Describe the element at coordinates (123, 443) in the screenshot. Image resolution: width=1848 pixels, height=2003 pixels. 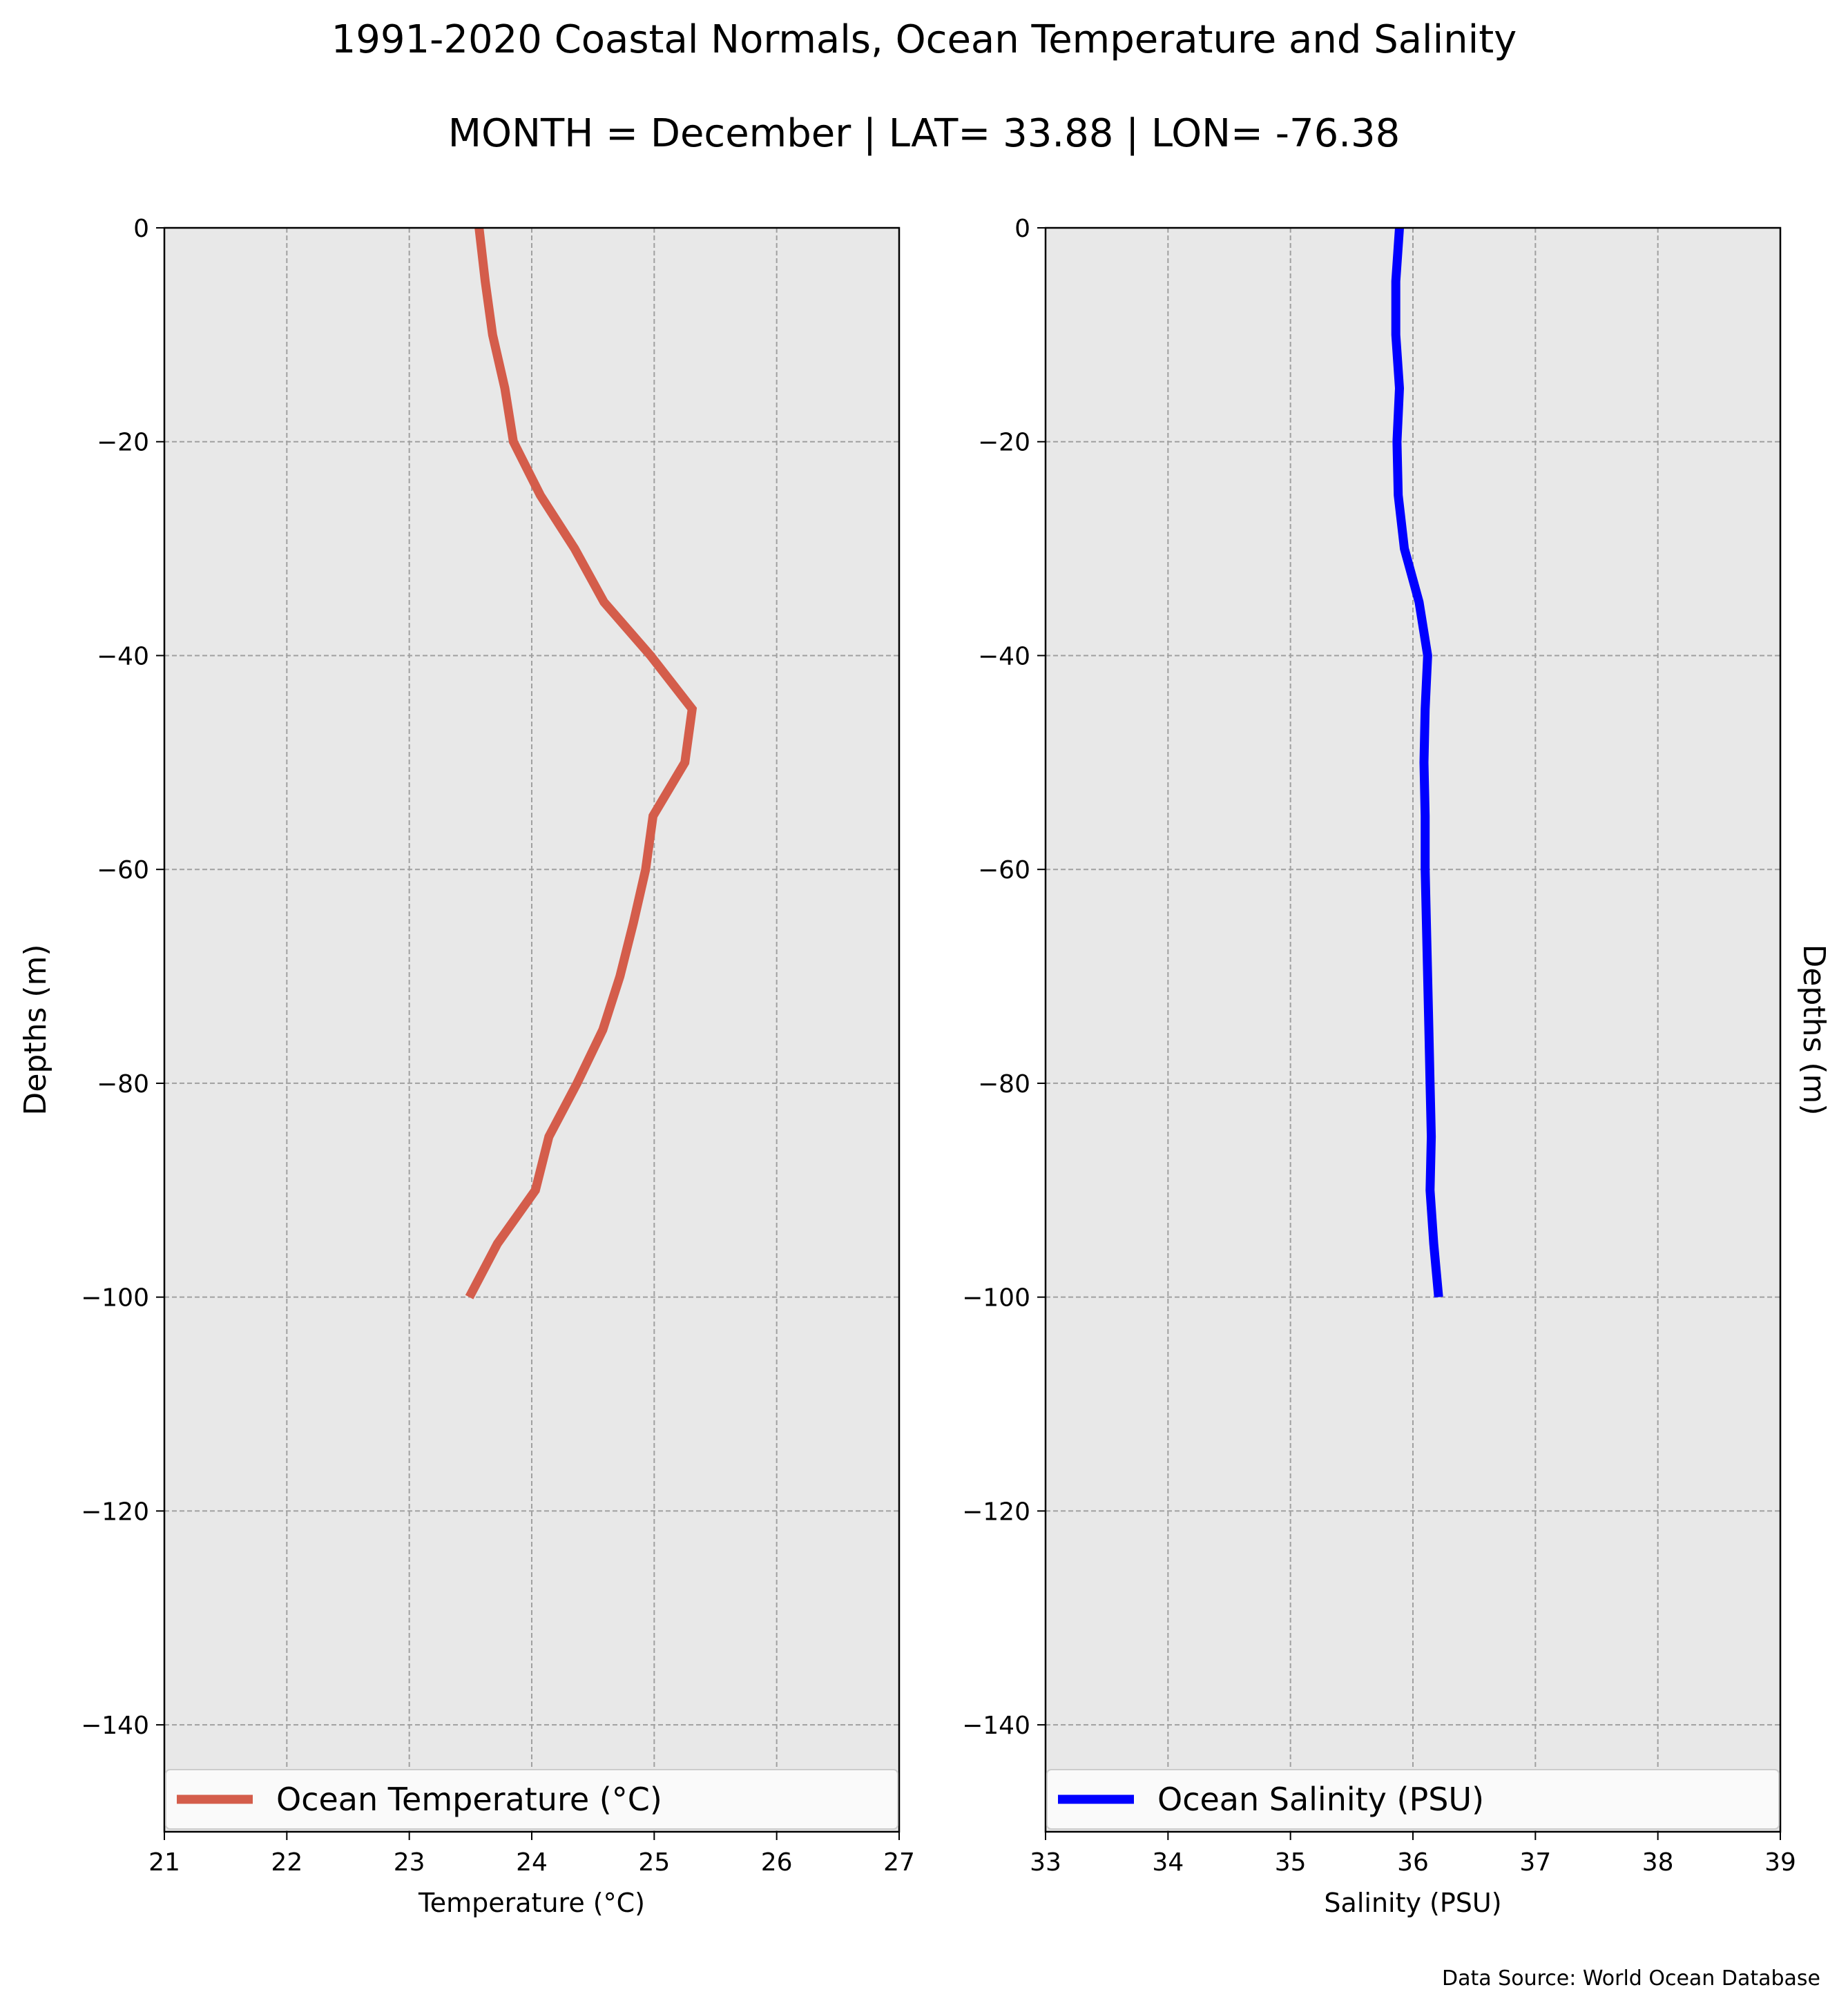
I see `temperature-y-tick-label: −20` at that location.